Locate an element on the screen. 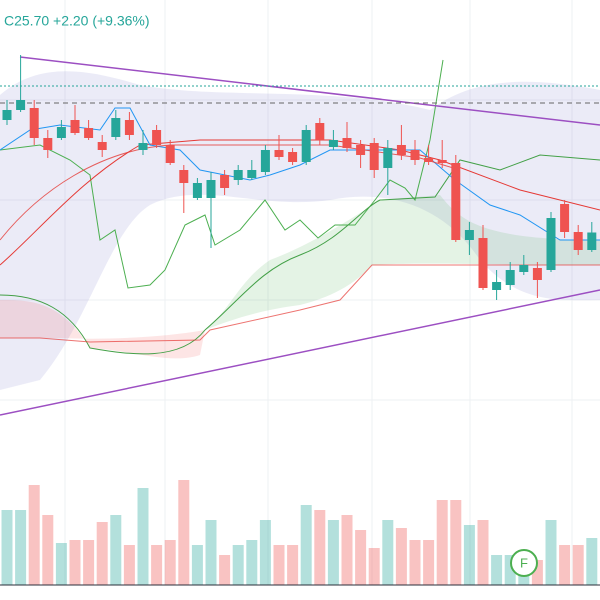 The height and width of the screenshot is (600, 600). trend-line-upper is located at coordinates (309, 91).